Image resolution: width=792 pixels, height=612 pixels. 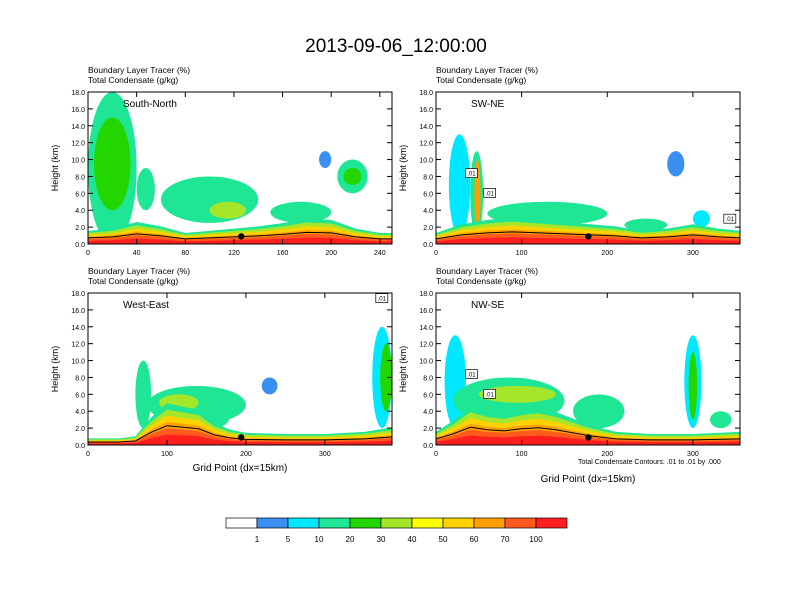 What do you see at coordinates (536, 539) in the screenshot?
I see `colorbar-label: 100` at bounding box center [536, 539].